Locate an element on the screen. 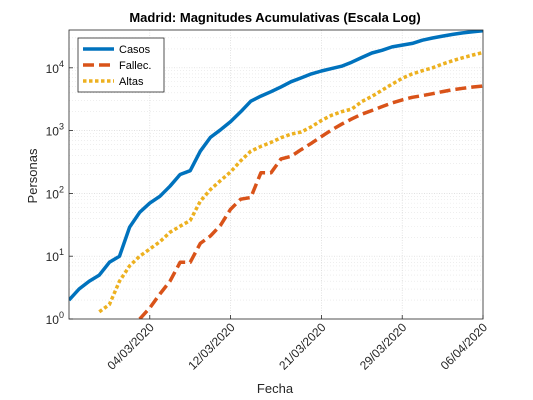 The width and height of the screenshot is (533, 400). y-tick-label: 10³ is located at coordinates (55, 130).